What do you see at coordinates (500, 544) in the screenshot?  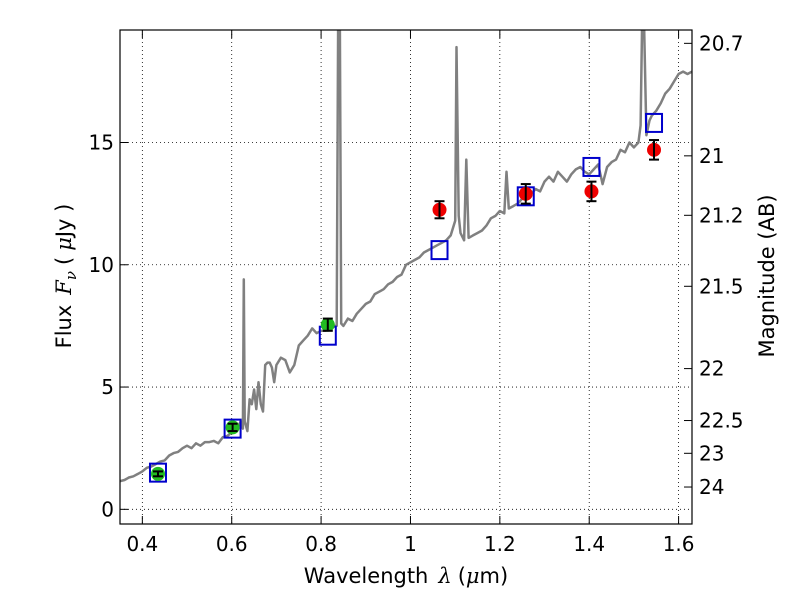 I see `x-tick-label: 1.2` at bounding box center [500, 544].